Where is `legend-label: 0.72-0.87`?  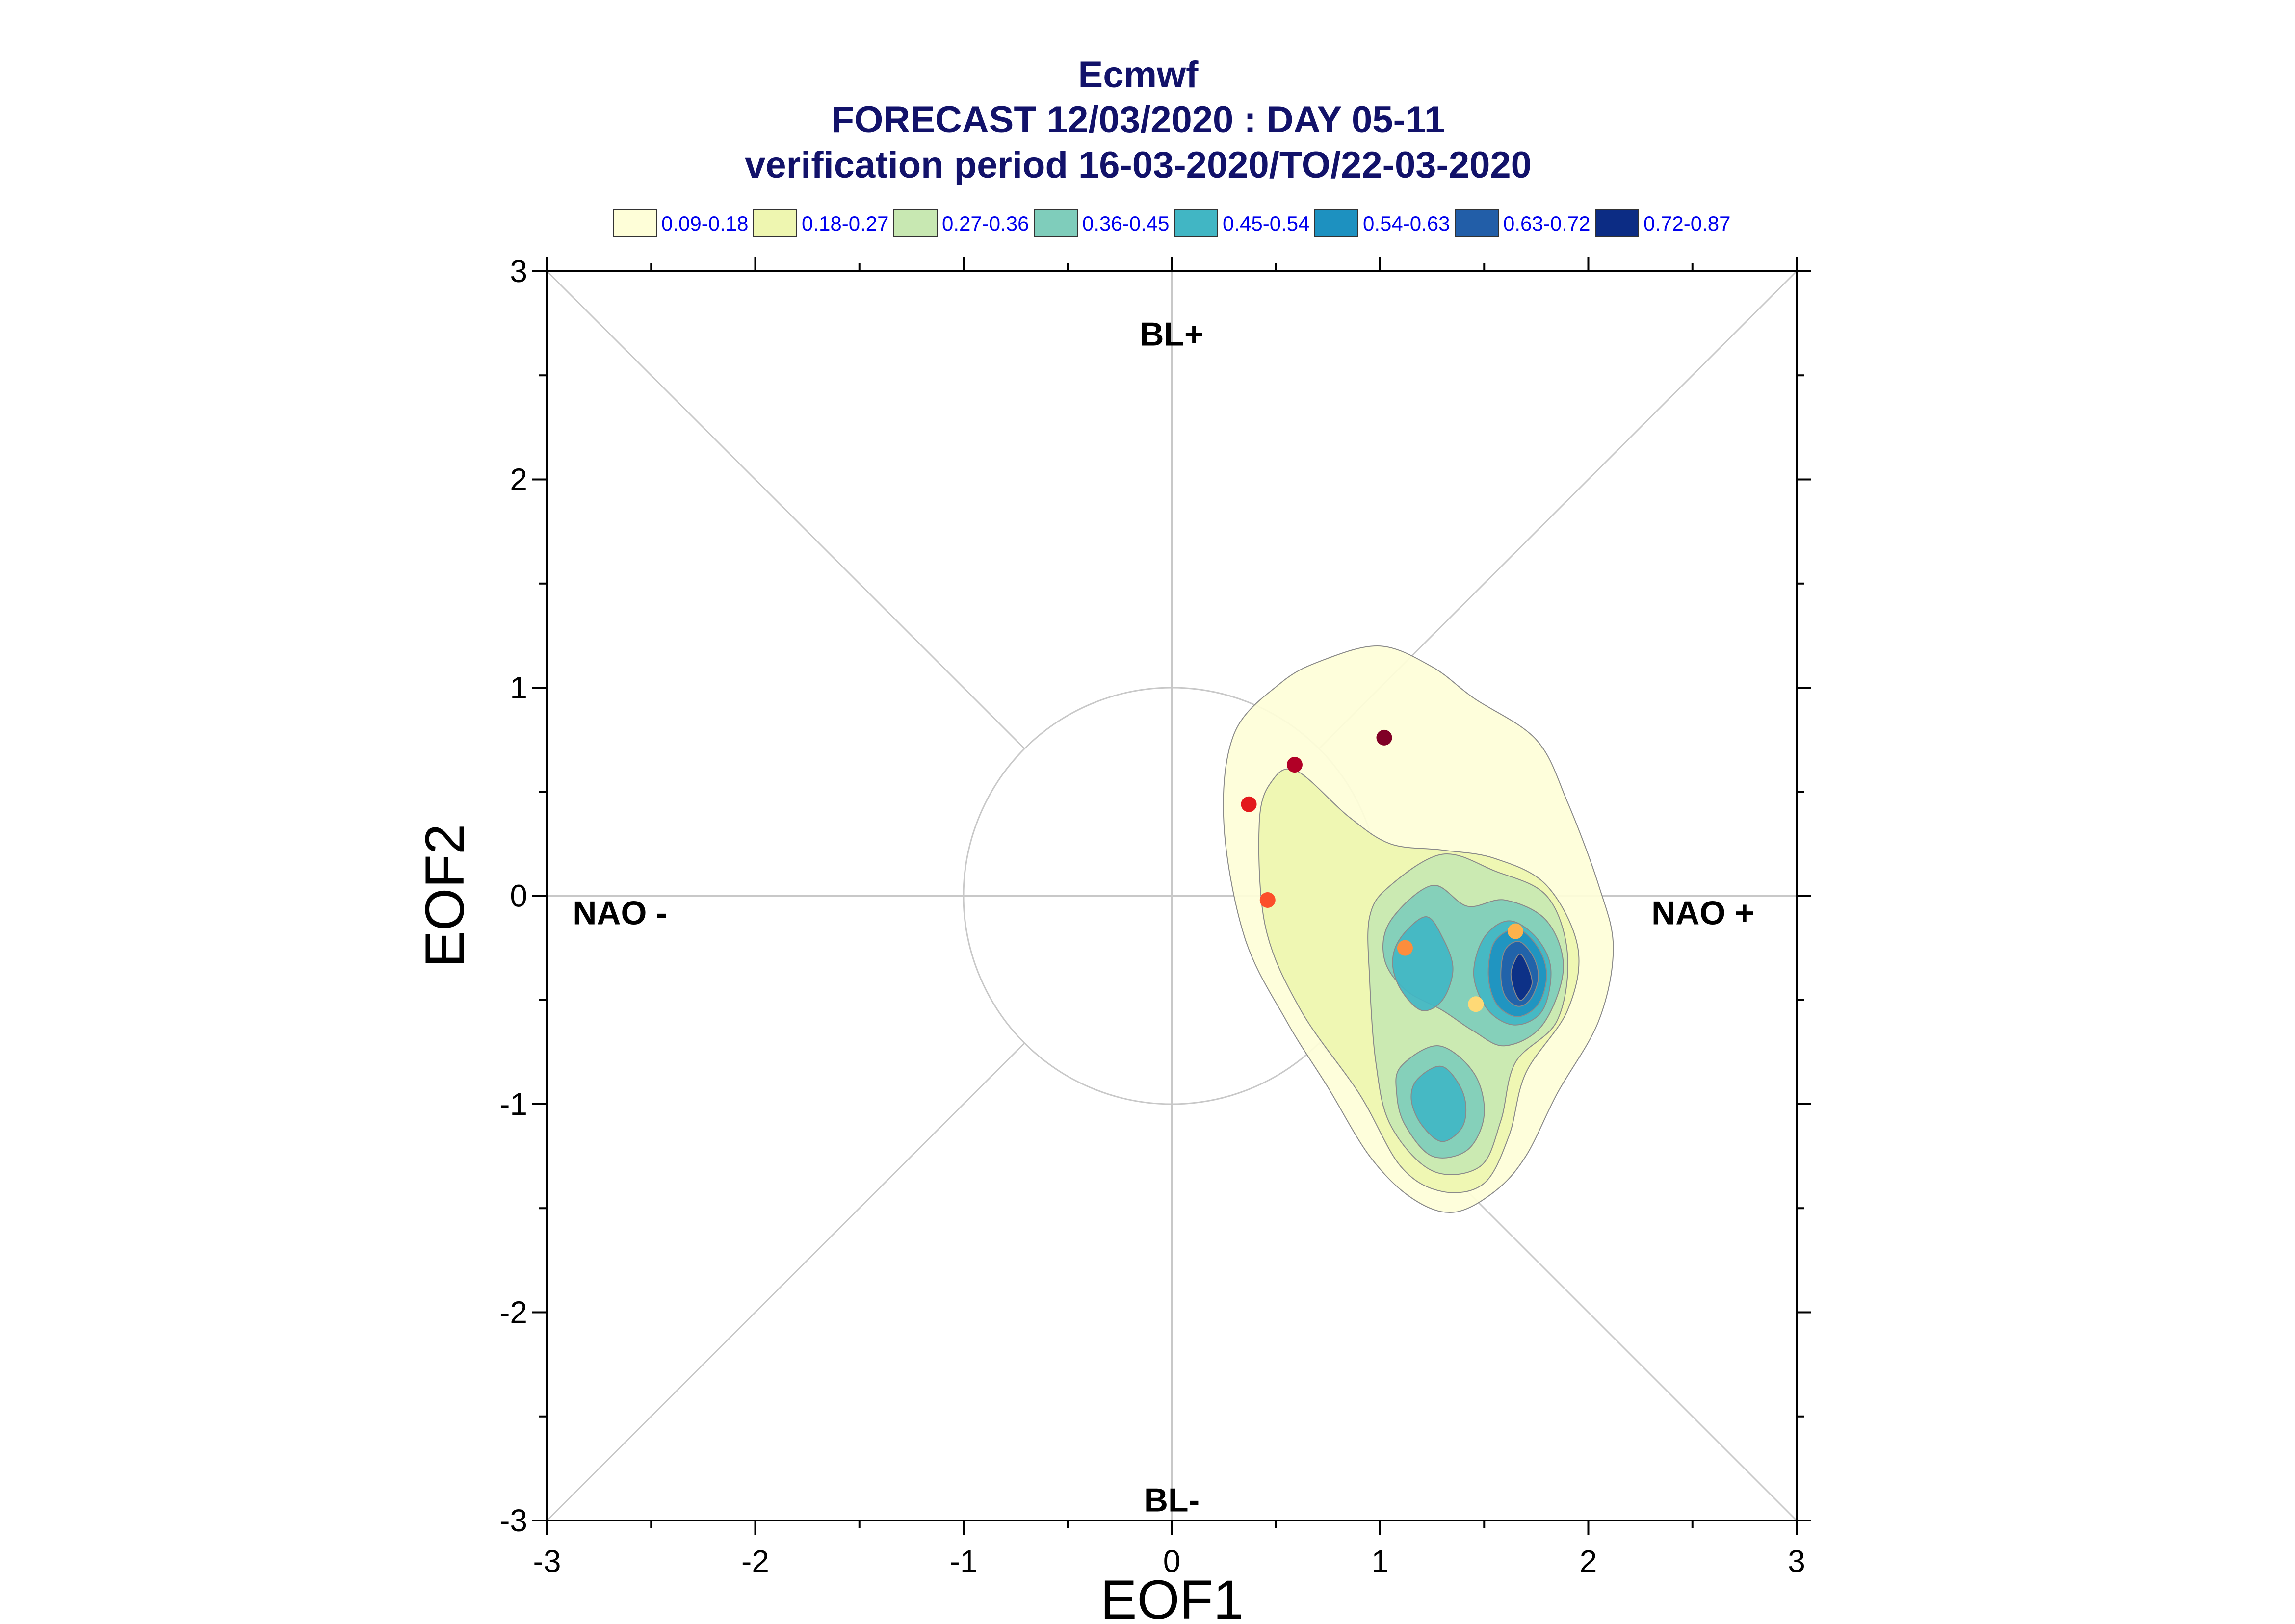
legend-label: 0.72-0.87 is located at coordinates (1686, 223).